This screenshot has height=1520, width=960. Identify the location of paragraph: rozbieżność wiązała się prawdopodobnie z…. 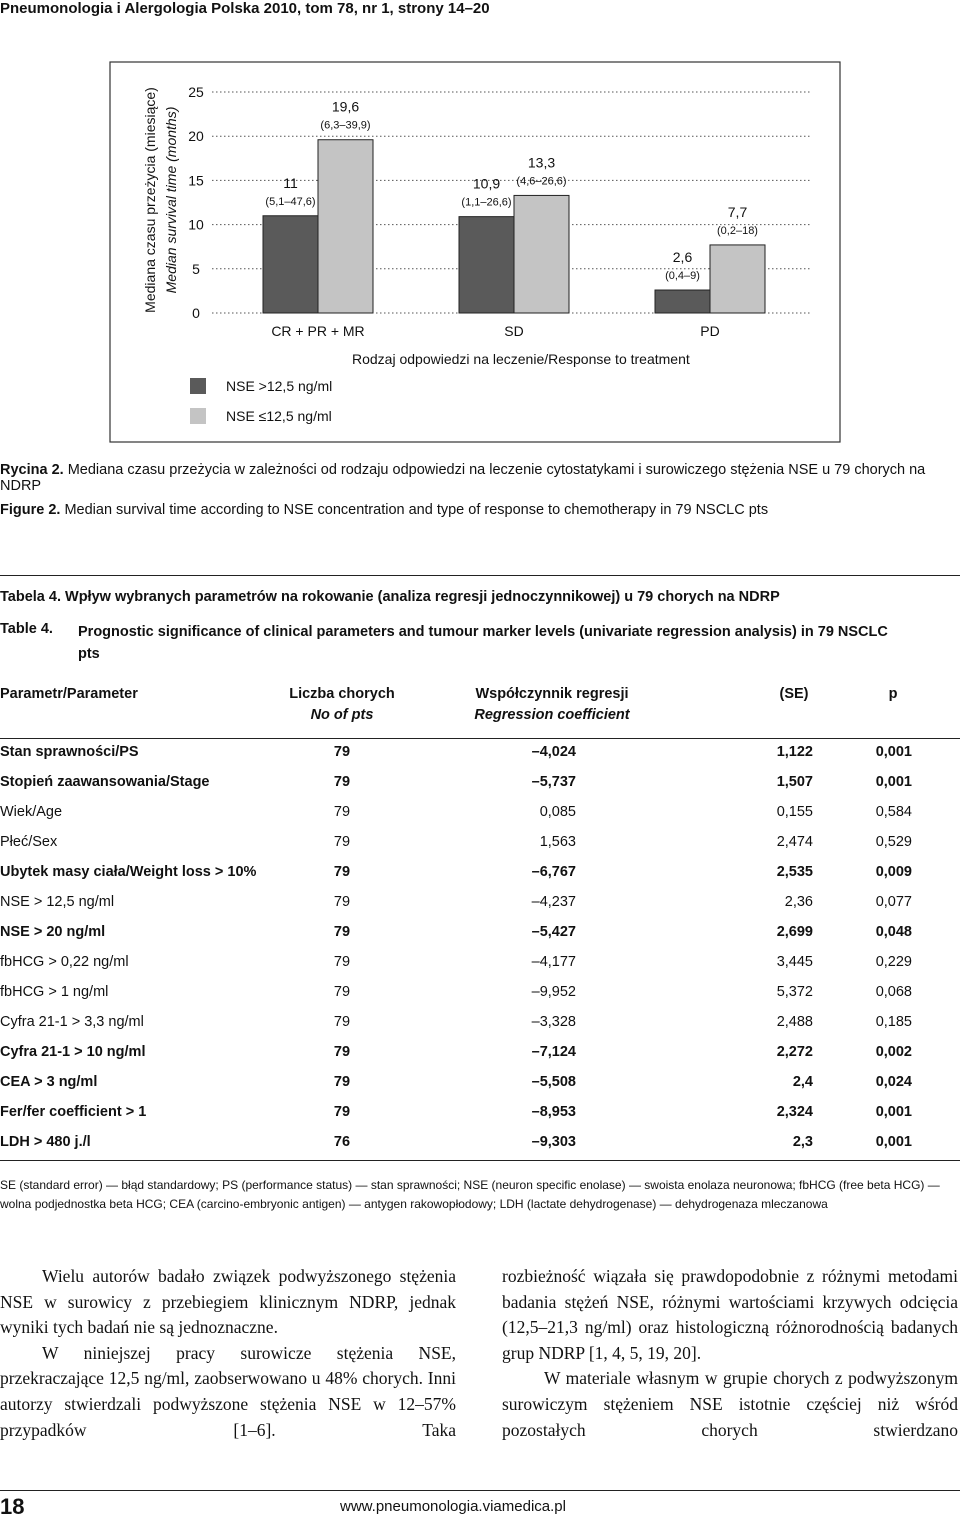
(730, 1314).